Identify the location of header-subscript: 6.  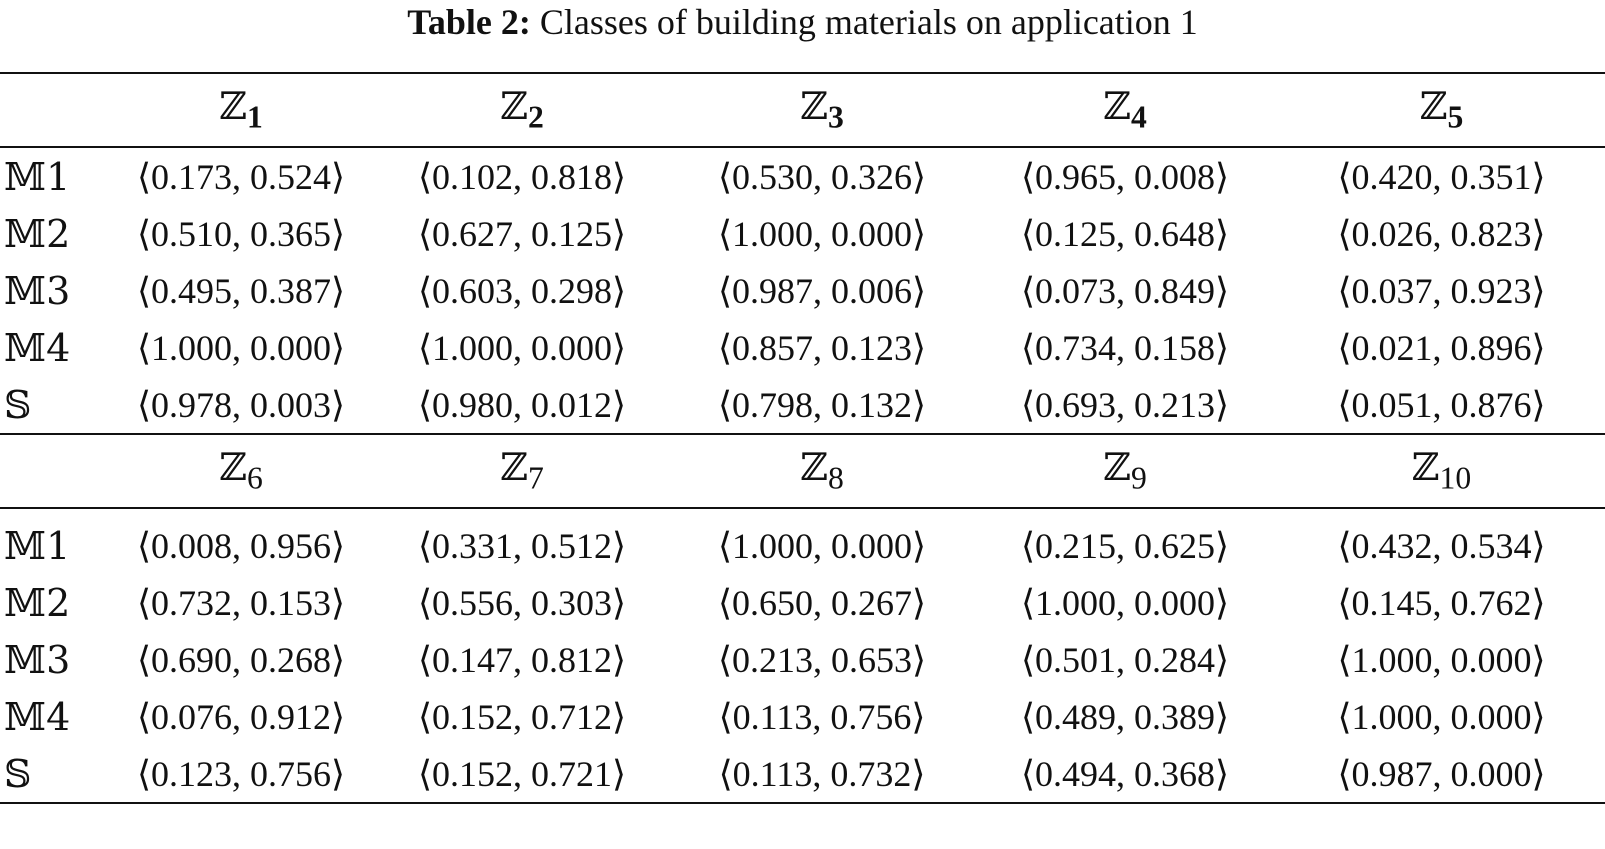
(254, 478).